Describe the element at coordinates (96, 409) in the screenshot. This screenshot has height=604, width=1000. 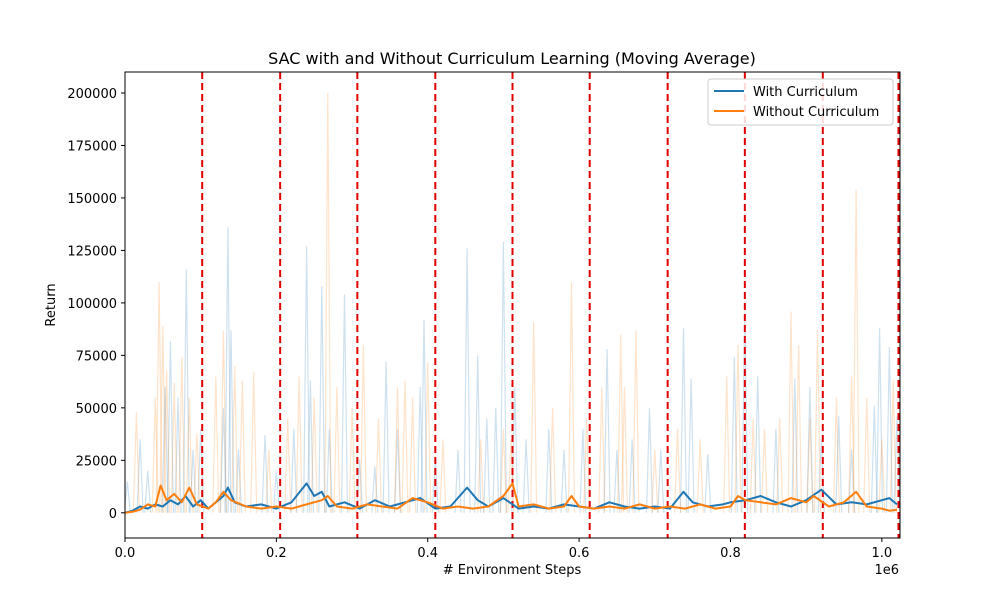
I see `y-tick-label-2: 50000` at that location.